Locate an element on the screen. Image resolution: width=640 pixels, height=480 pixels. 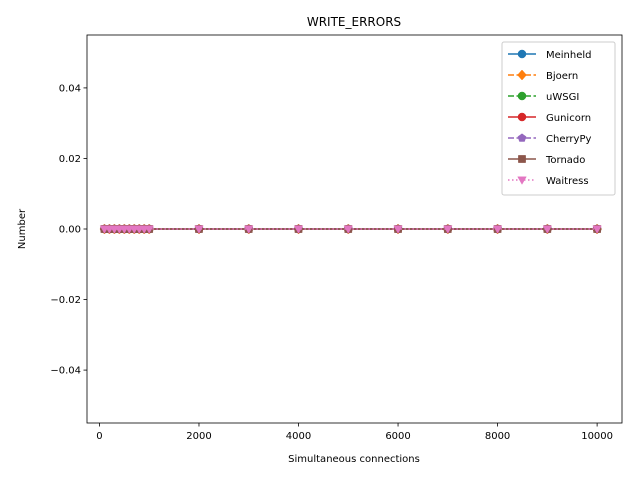
series-waitress is located at coordinates (350, 229).